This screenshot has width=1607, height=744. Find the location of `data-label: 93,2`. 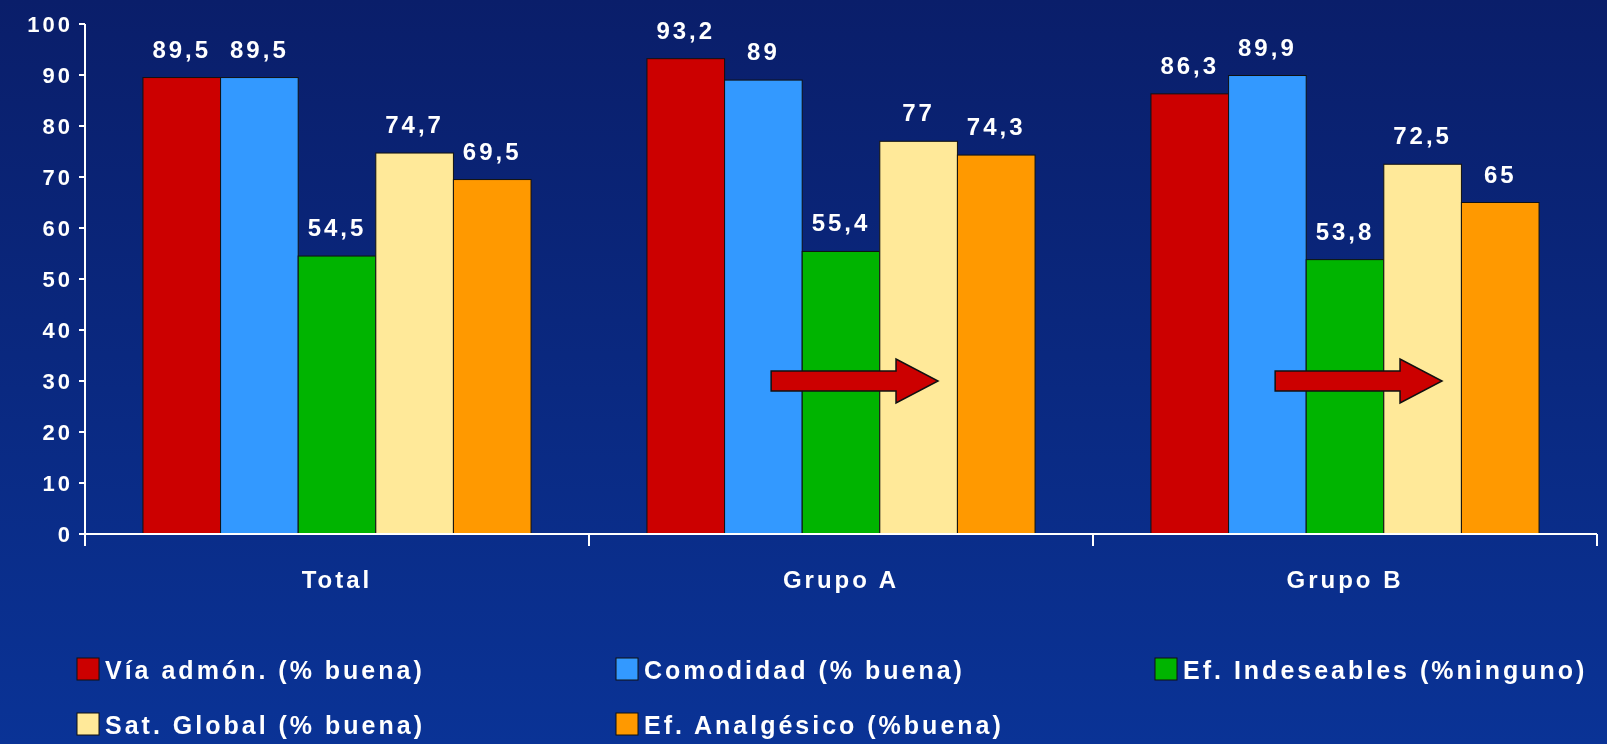

data-label: 93,2 is located at coordinates (686, 30).